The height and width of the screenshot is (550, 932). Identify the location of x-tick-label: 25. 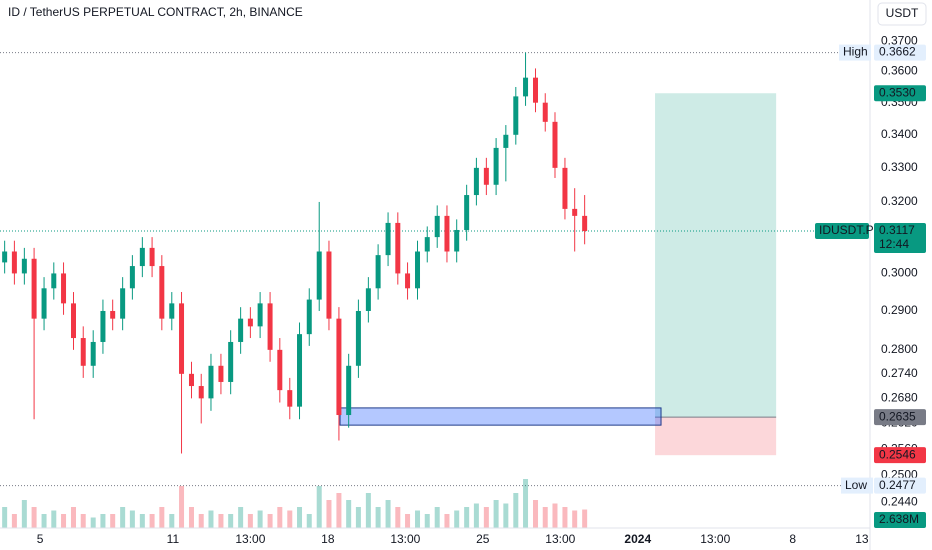
(483, 539).